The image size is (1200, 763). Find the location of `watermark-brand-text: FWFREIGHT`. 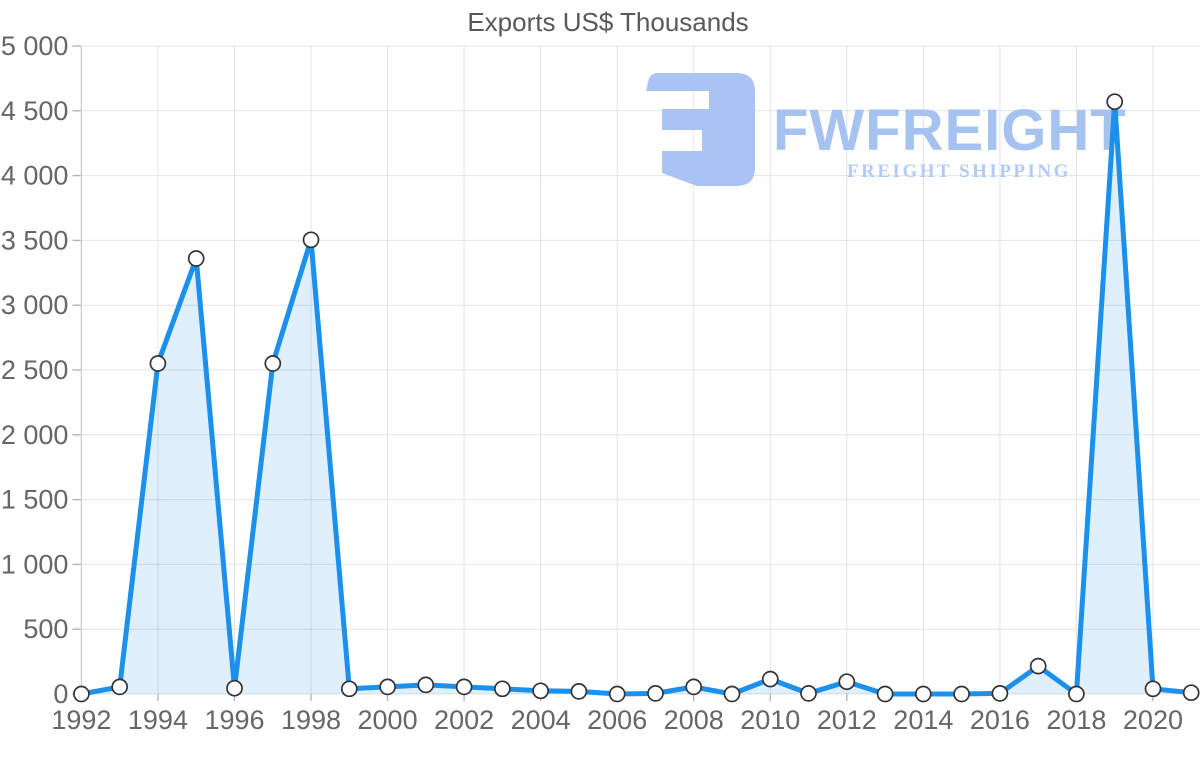

watermark-brand-text: FWFREIGHT is located at coordinates (950, 130).